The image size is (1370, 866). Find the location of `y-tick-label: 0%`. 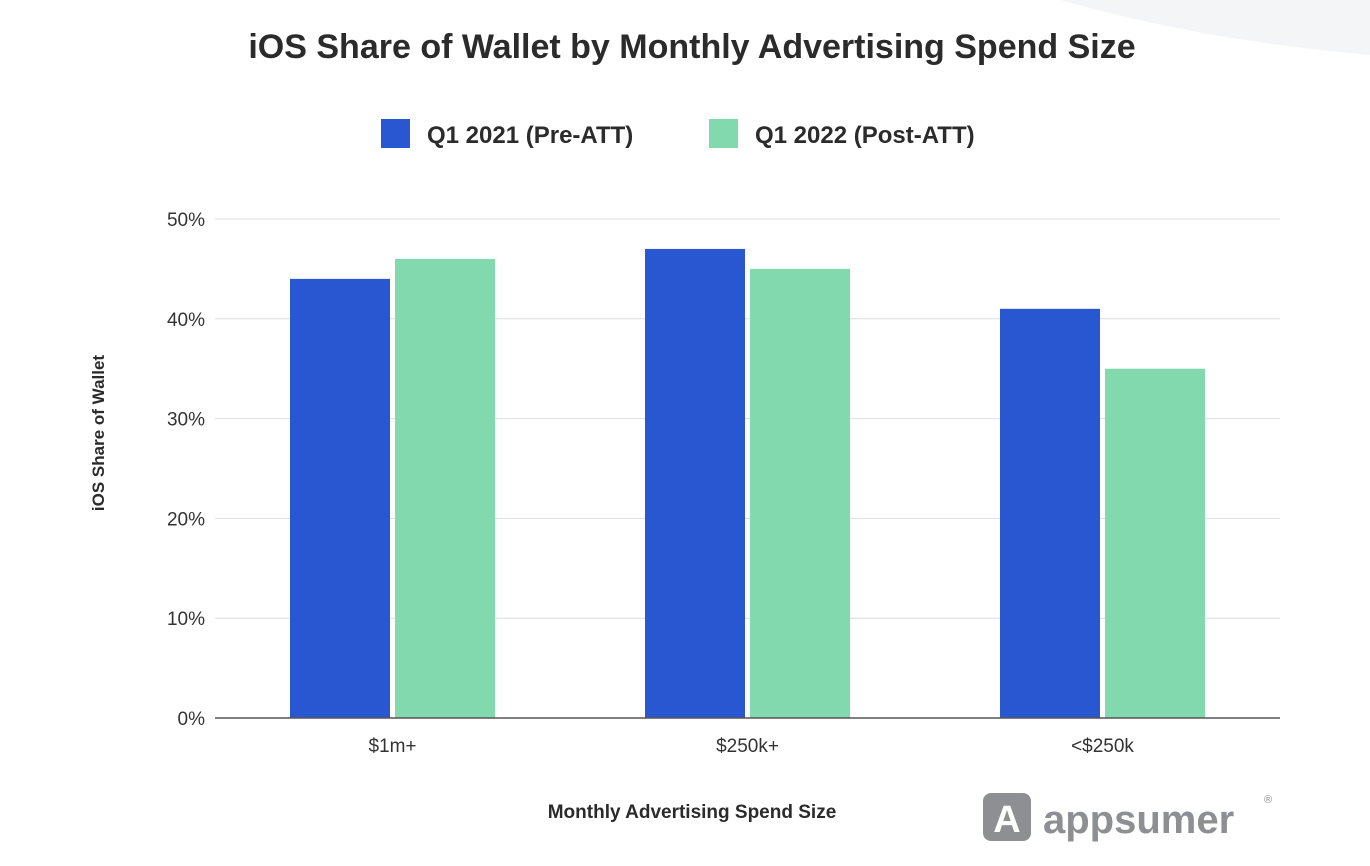

y-tick-label: 0% is located at coordinates (192, 719).